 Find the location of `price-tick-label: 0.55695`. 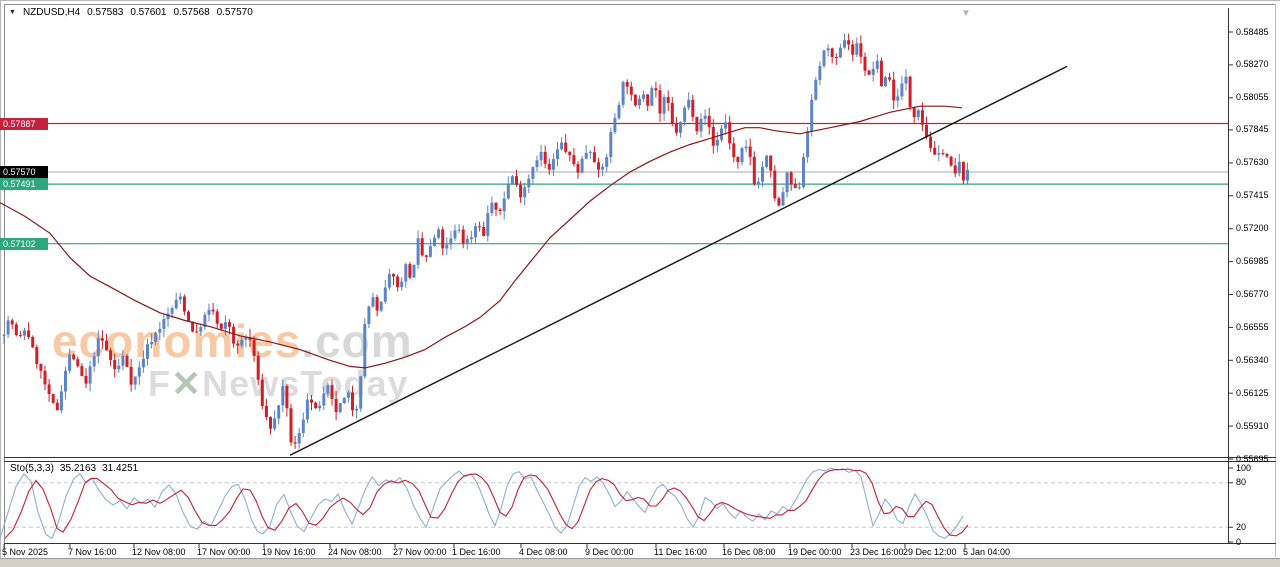

price-tick-label: 0.55695 is located at coordinates (1252, 458).